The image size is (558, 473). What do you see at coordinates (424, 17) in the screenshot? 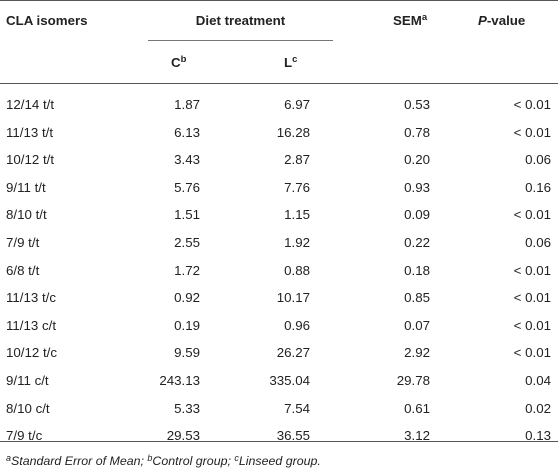
I see `header-sem-sup: a` at bounding box center [424, 17].